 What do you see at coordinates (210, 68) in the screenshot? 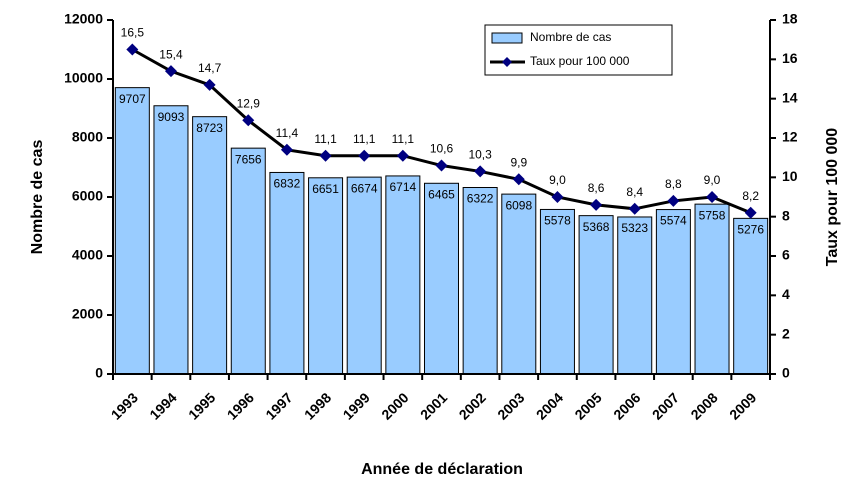
I see `rate-value-label: 14,7` at bounding box center [210, 68].